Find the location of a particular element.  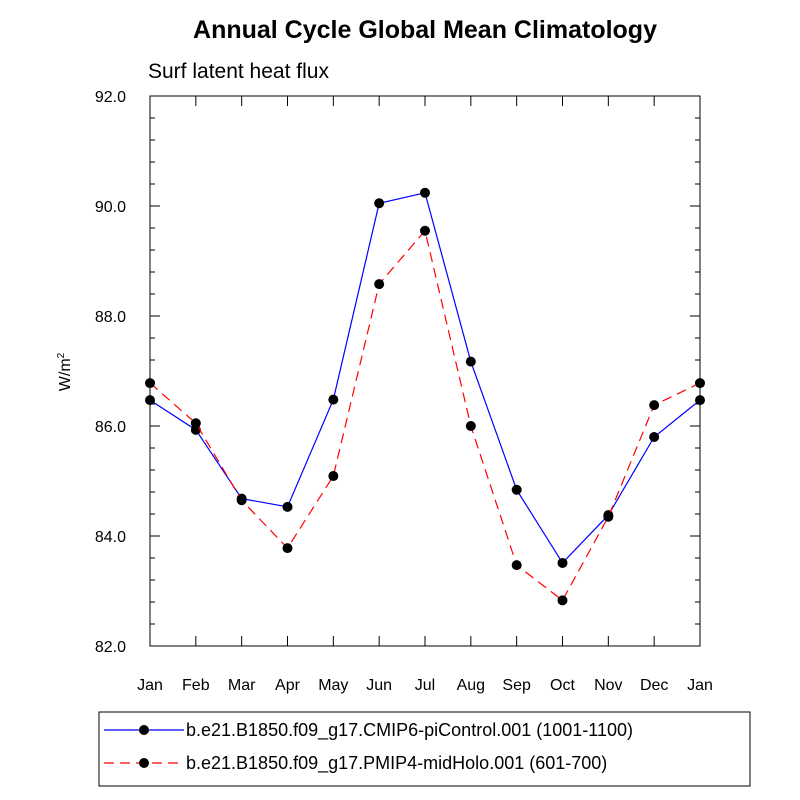

x-tick-label: May is located at coordinates (333, 685).